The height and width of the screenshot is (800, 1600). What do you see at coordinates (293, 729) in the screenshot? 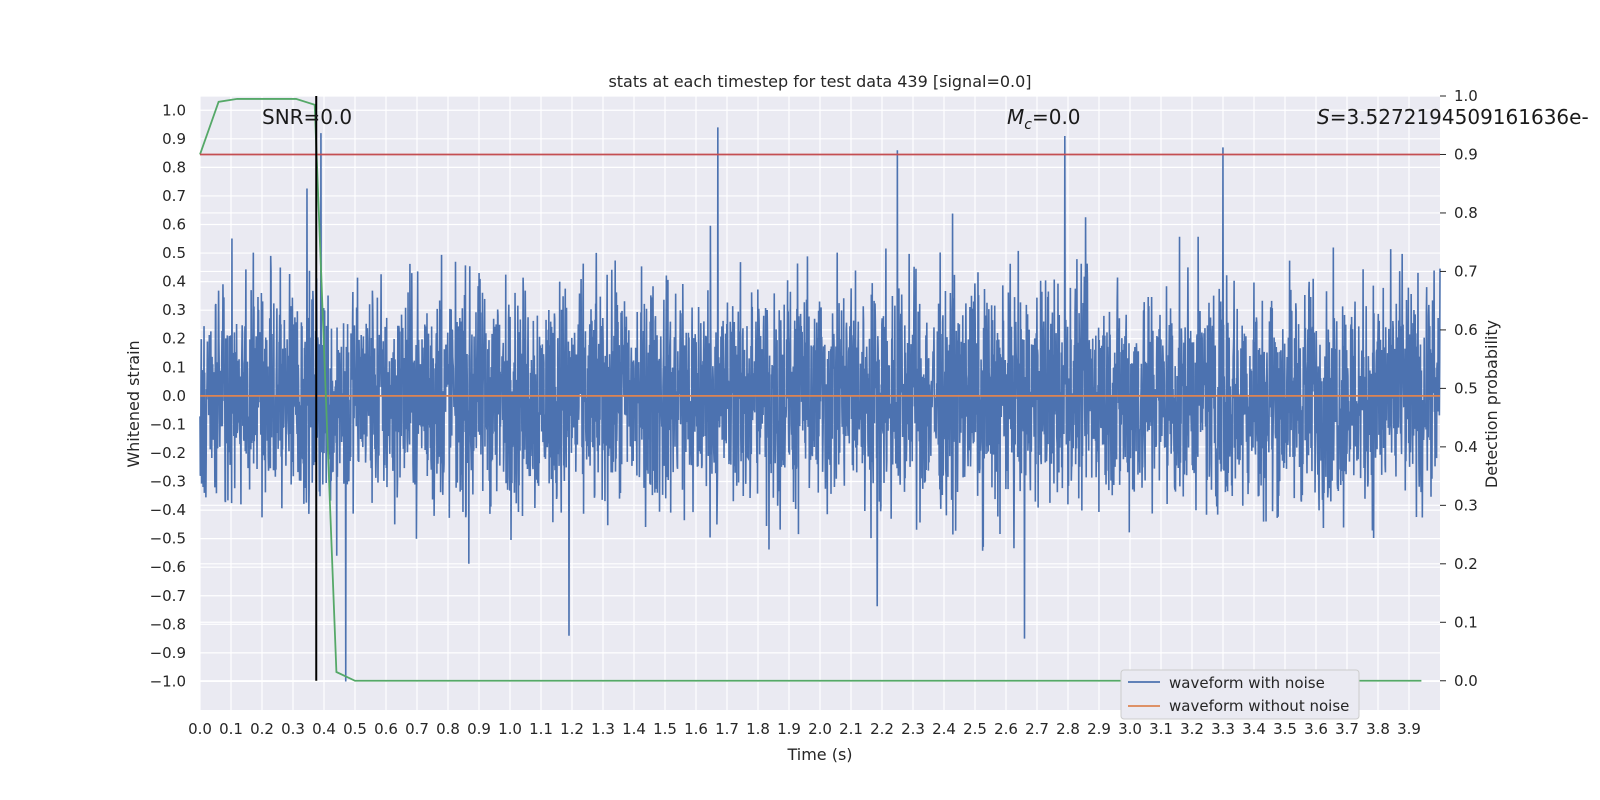
I see `x-tick-label: 0.3` at bounding box center [293, 729].